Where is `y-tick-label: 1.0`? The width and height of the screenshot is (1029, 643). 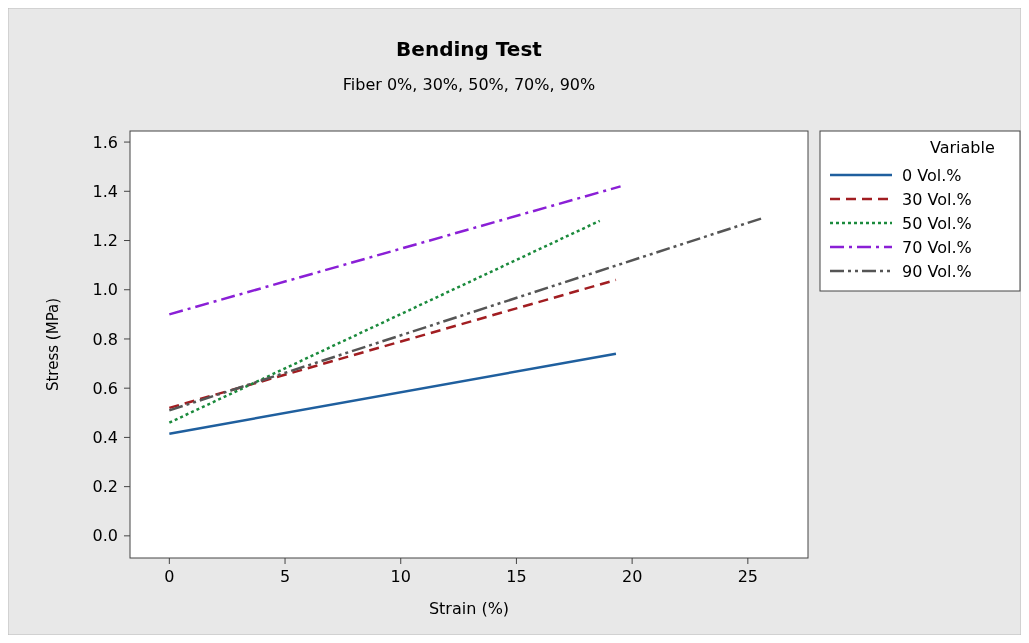 y-tick-label: 1.0 is located at coordinates (105, 290).